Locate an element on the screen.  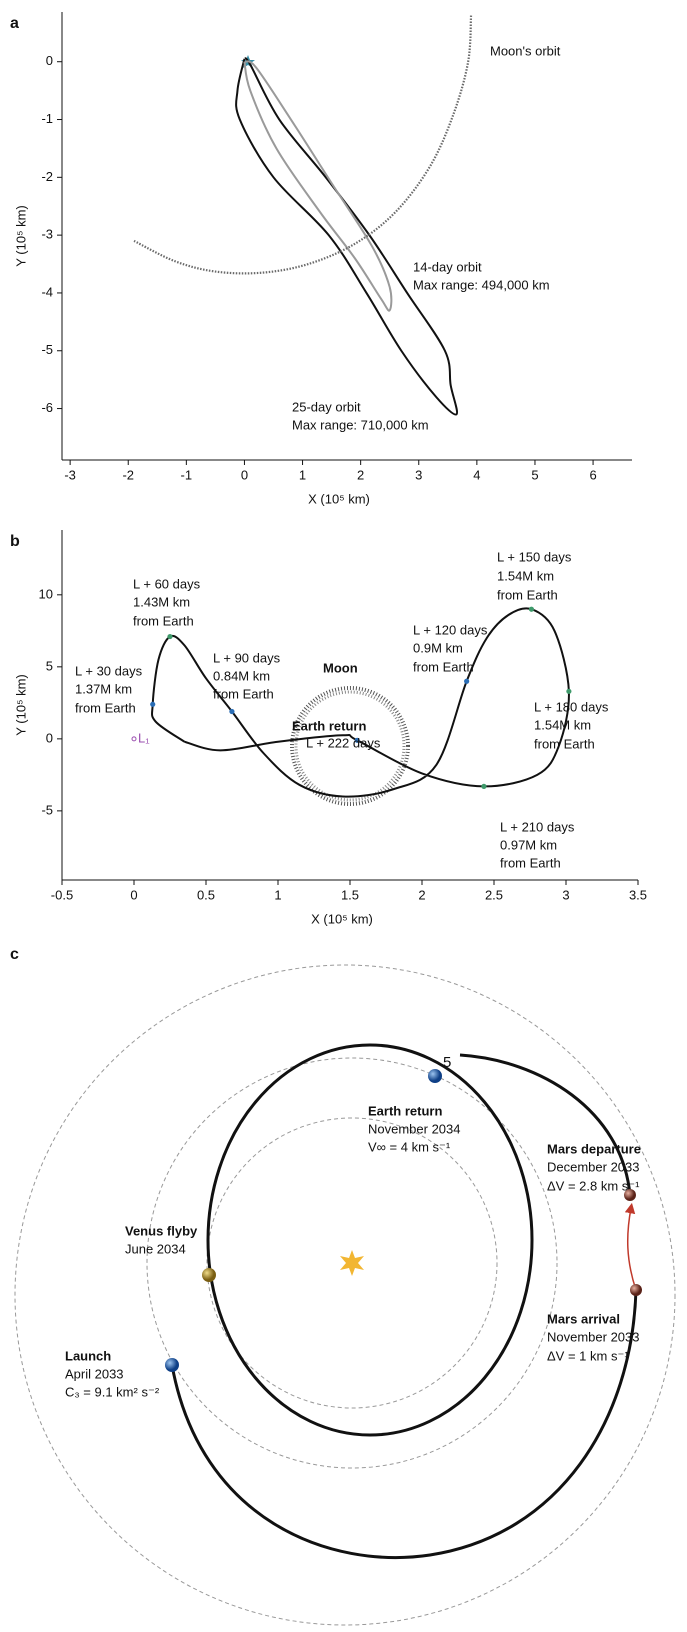
annotation: L₁ is located at coordinates (144, 737).